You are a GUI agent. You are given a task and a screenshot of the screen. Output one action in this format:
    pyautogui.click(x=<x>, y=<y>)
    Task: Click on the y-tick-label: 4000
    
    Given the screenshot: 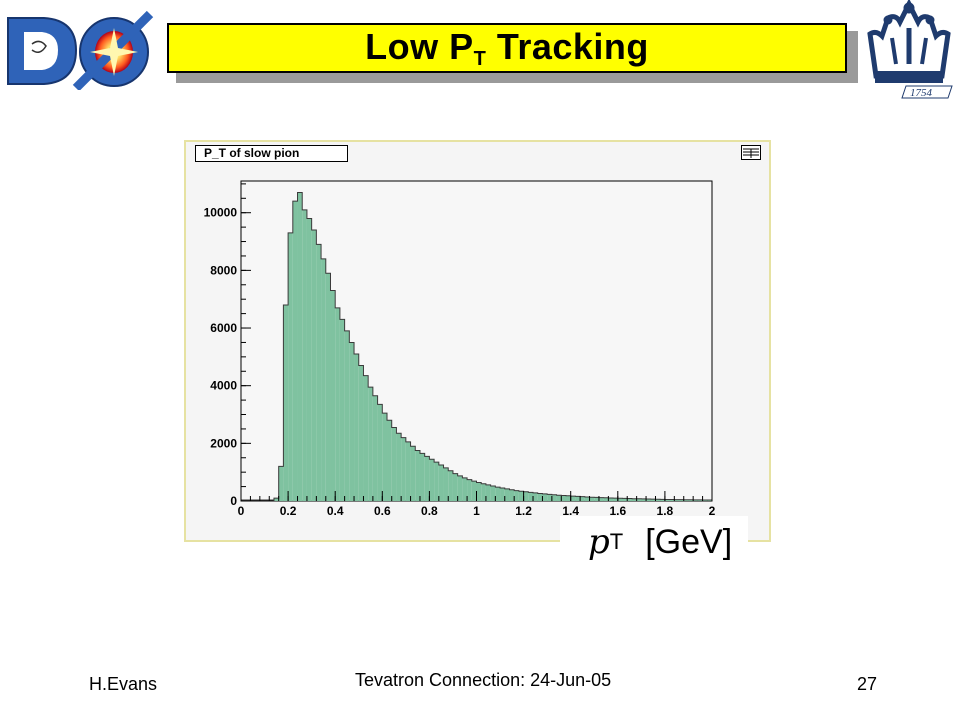 What is the action you would take?
    pyautogui.click(x=223, y=386)
    